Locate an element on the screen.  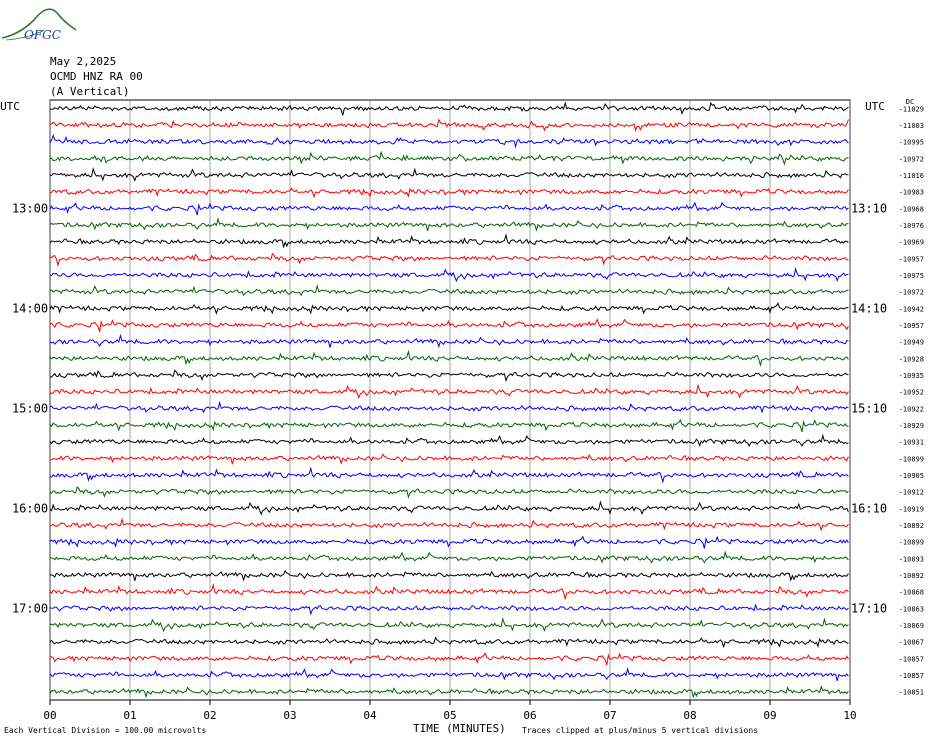
station-code: OCMD HNZ RA 00 is located at coordinates (96, 76).